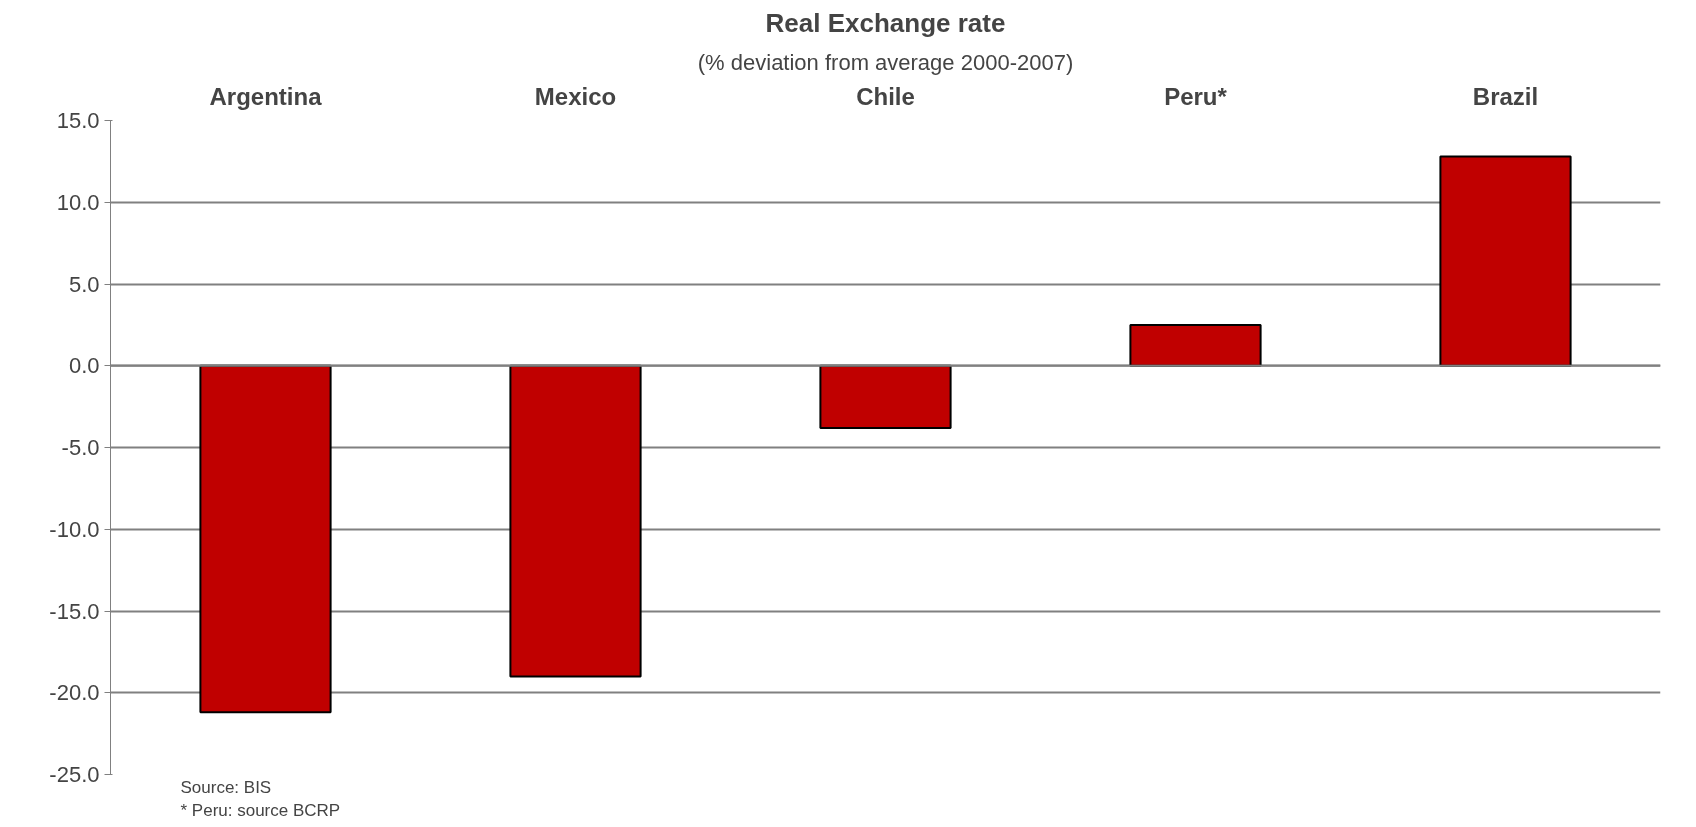 The height and width of the screenshot is (827, 1696). What do you see at coordinates (74, 611) in the screenshot?
I see `y-tick-label: -15.0` at bounding box center [74, 611].